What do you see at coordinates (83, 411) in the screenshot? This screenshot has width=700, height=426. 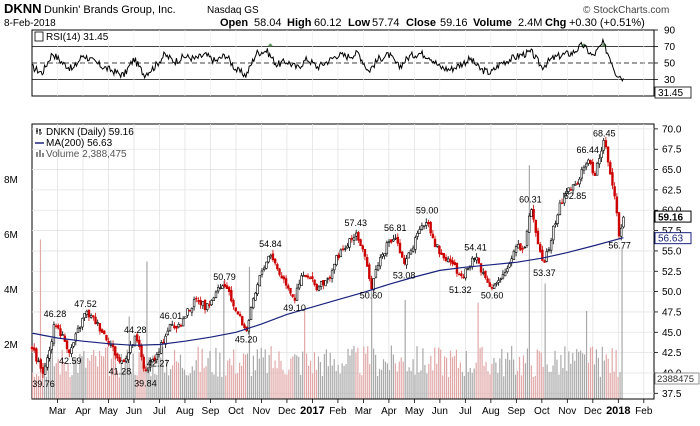 I see `x-tick-label: Apr` at bounding box center [83, 411].